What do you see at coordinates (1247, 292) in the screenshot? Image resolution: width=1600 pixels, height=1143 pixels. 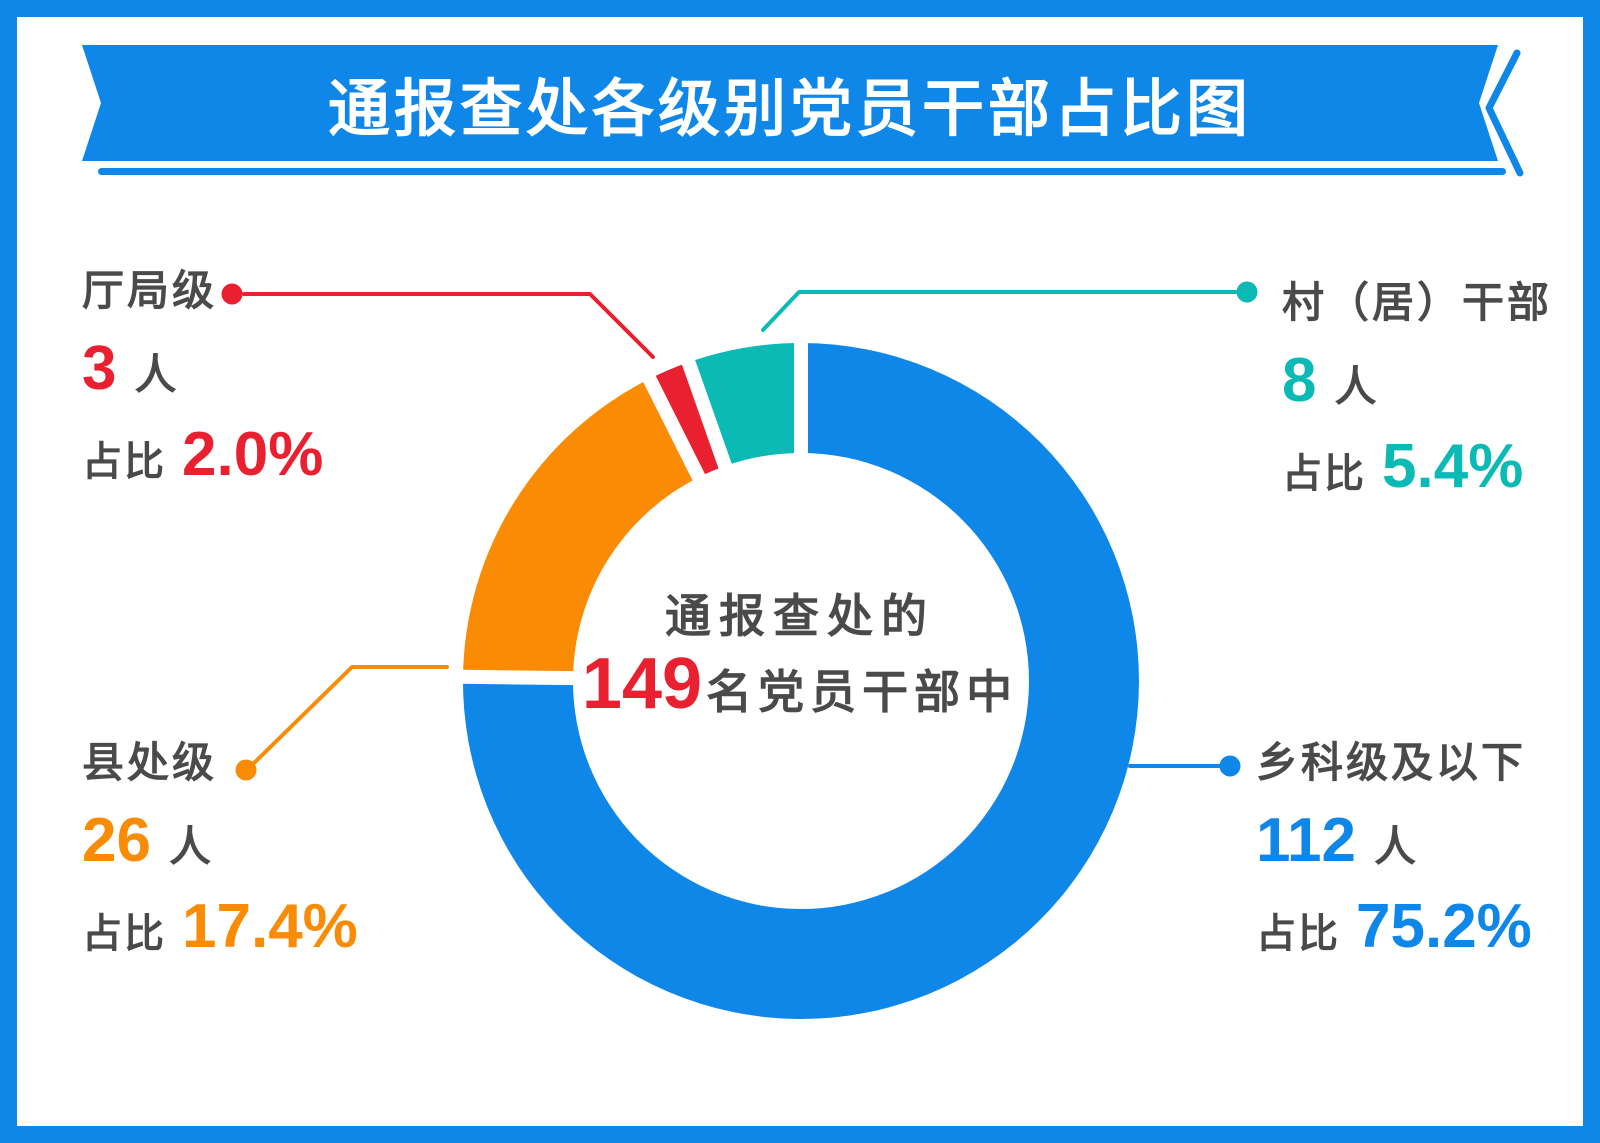 I see `leader-dot-village-resident-cadres` at bounding box center [1247, 292].